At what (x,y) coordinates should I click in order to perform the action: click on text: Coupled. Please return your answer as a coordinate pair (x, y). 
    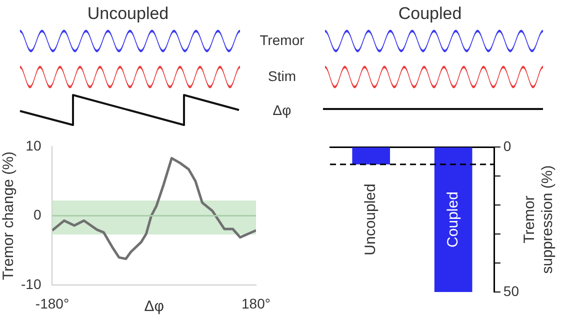
    Looking at the image, I should click on (430, 14).